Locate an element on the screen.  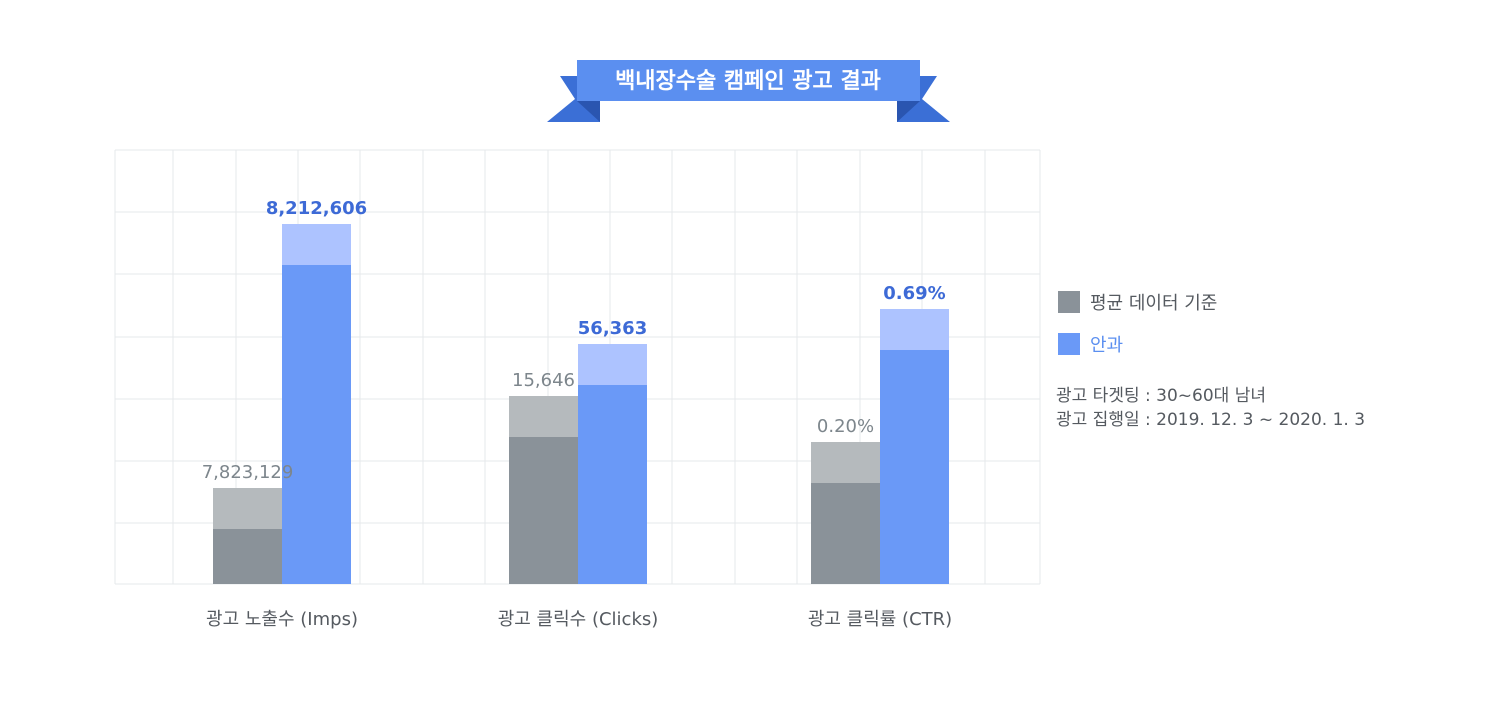
category-labels: 광고 노출수 (Imps) 광고 클릭수 (Clicks) 광고 클릭률 (CTR) is located at coordinates (579, 619).